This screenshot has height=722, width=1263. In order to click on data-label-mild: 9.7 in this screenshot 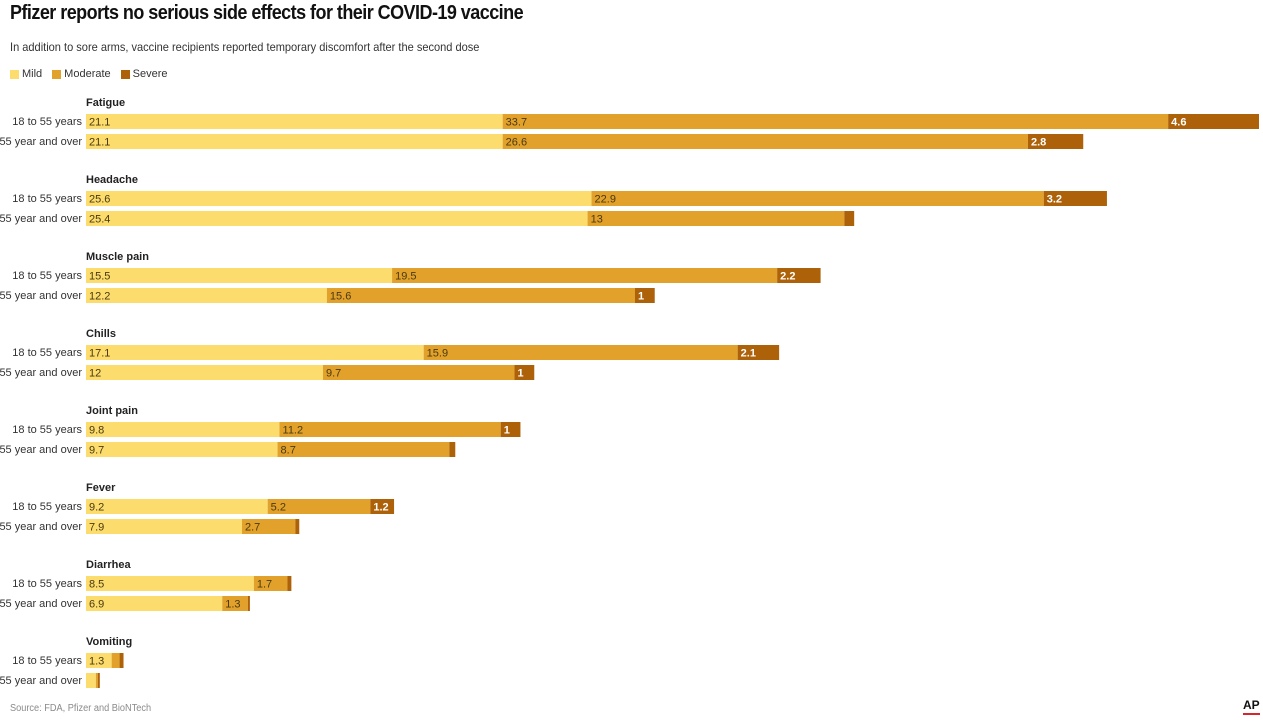, I will do `click(96, 451)`.